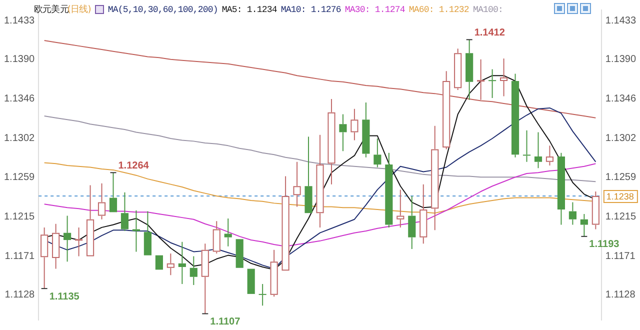 The height and width of the screenshot is (330, 640). I want to click on y-tick-label: 1.1171, so click(20, 256).